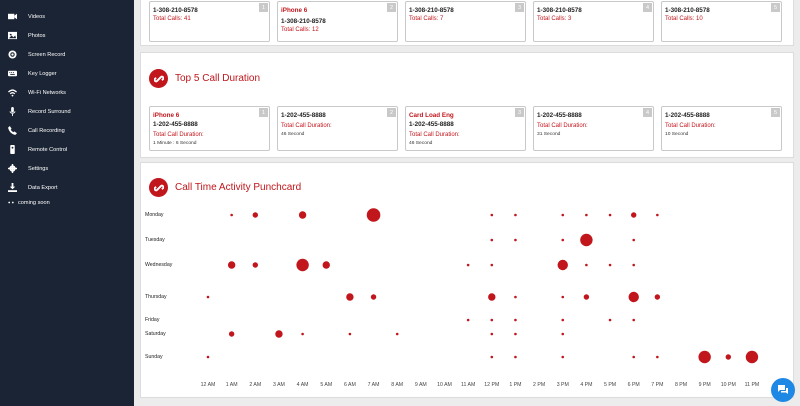  I want to click on sidebar-item-label: Screen Record, so click(47, 54).